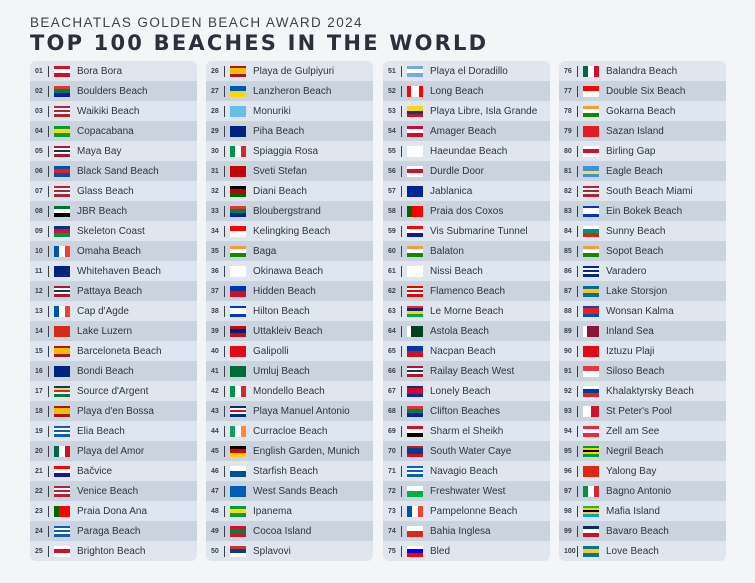  What do you see at coordinates (215, 271) in the screenshot?
I see `rank-number: 36` at bounding box center [215, 271].